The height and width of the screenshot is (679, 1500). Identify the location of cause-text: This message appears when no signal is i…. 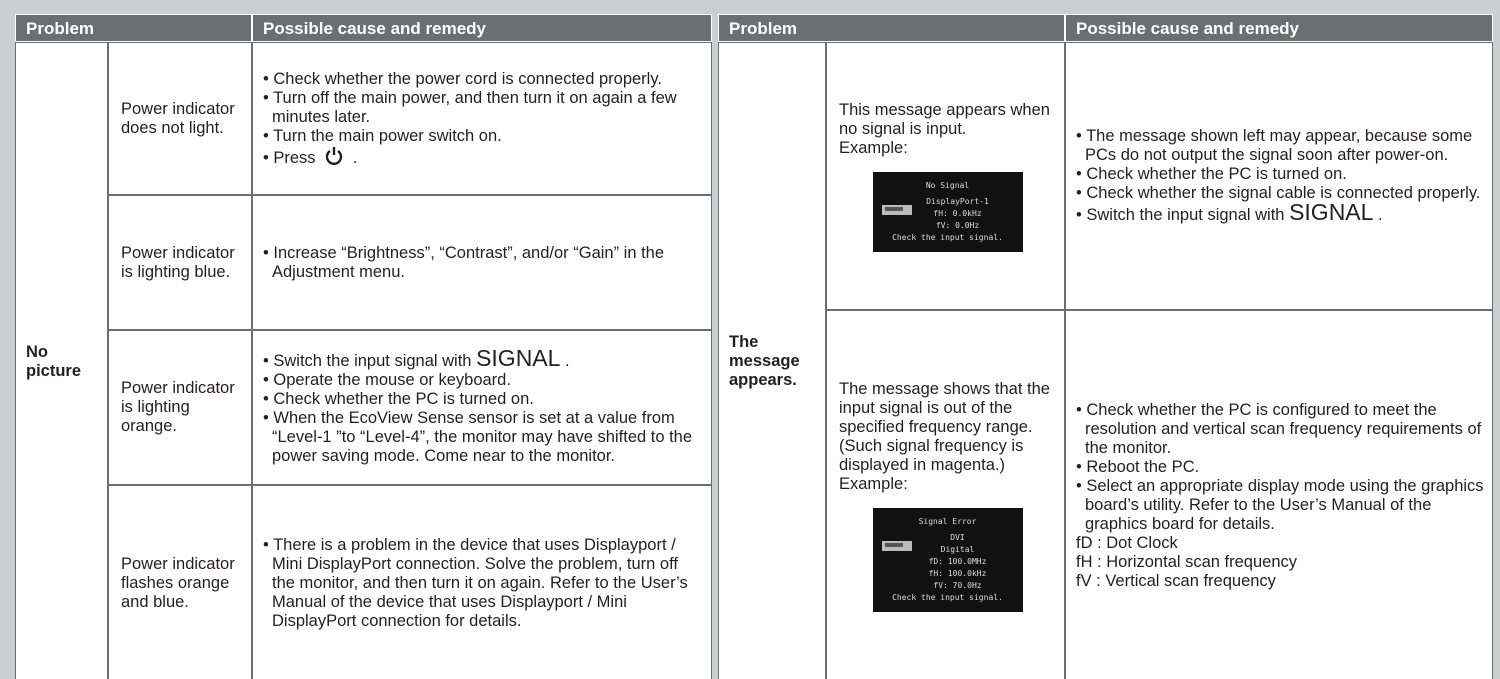
(944, 119).